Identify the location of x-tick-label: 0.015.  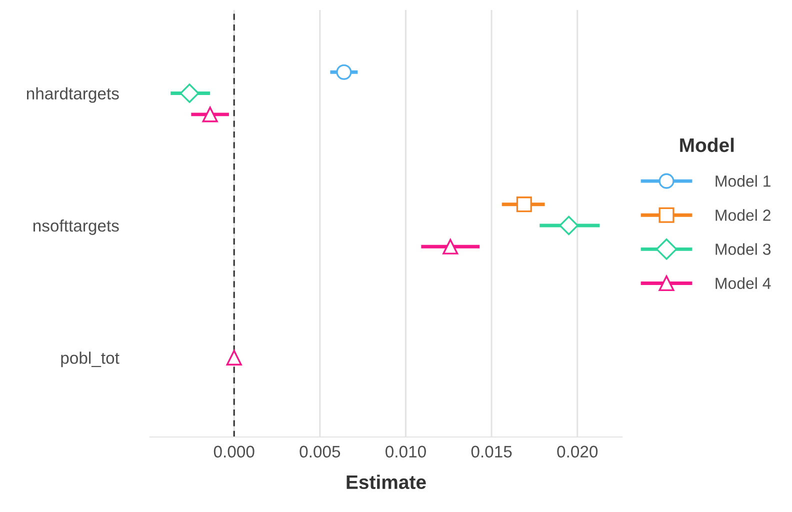
(491, 452).